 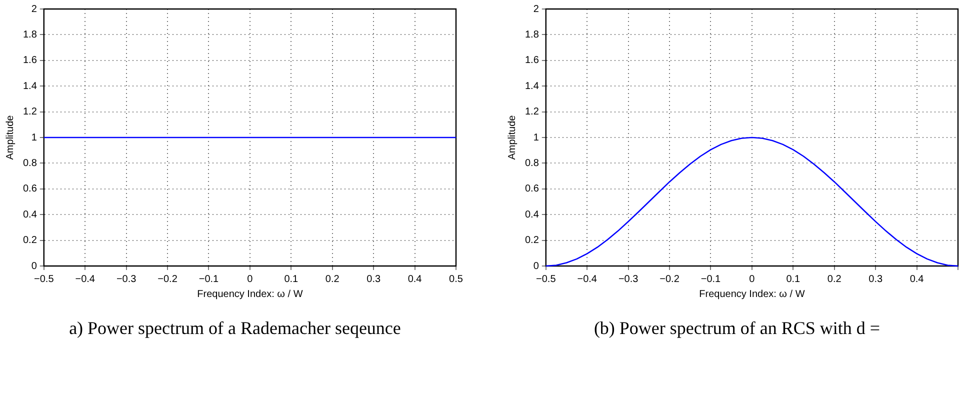 What do you see at coordinates (737, 328) in the screenshot?
I see `text: (b) Power spectrum of an RCS with d =` at bounding box center [737, 328].